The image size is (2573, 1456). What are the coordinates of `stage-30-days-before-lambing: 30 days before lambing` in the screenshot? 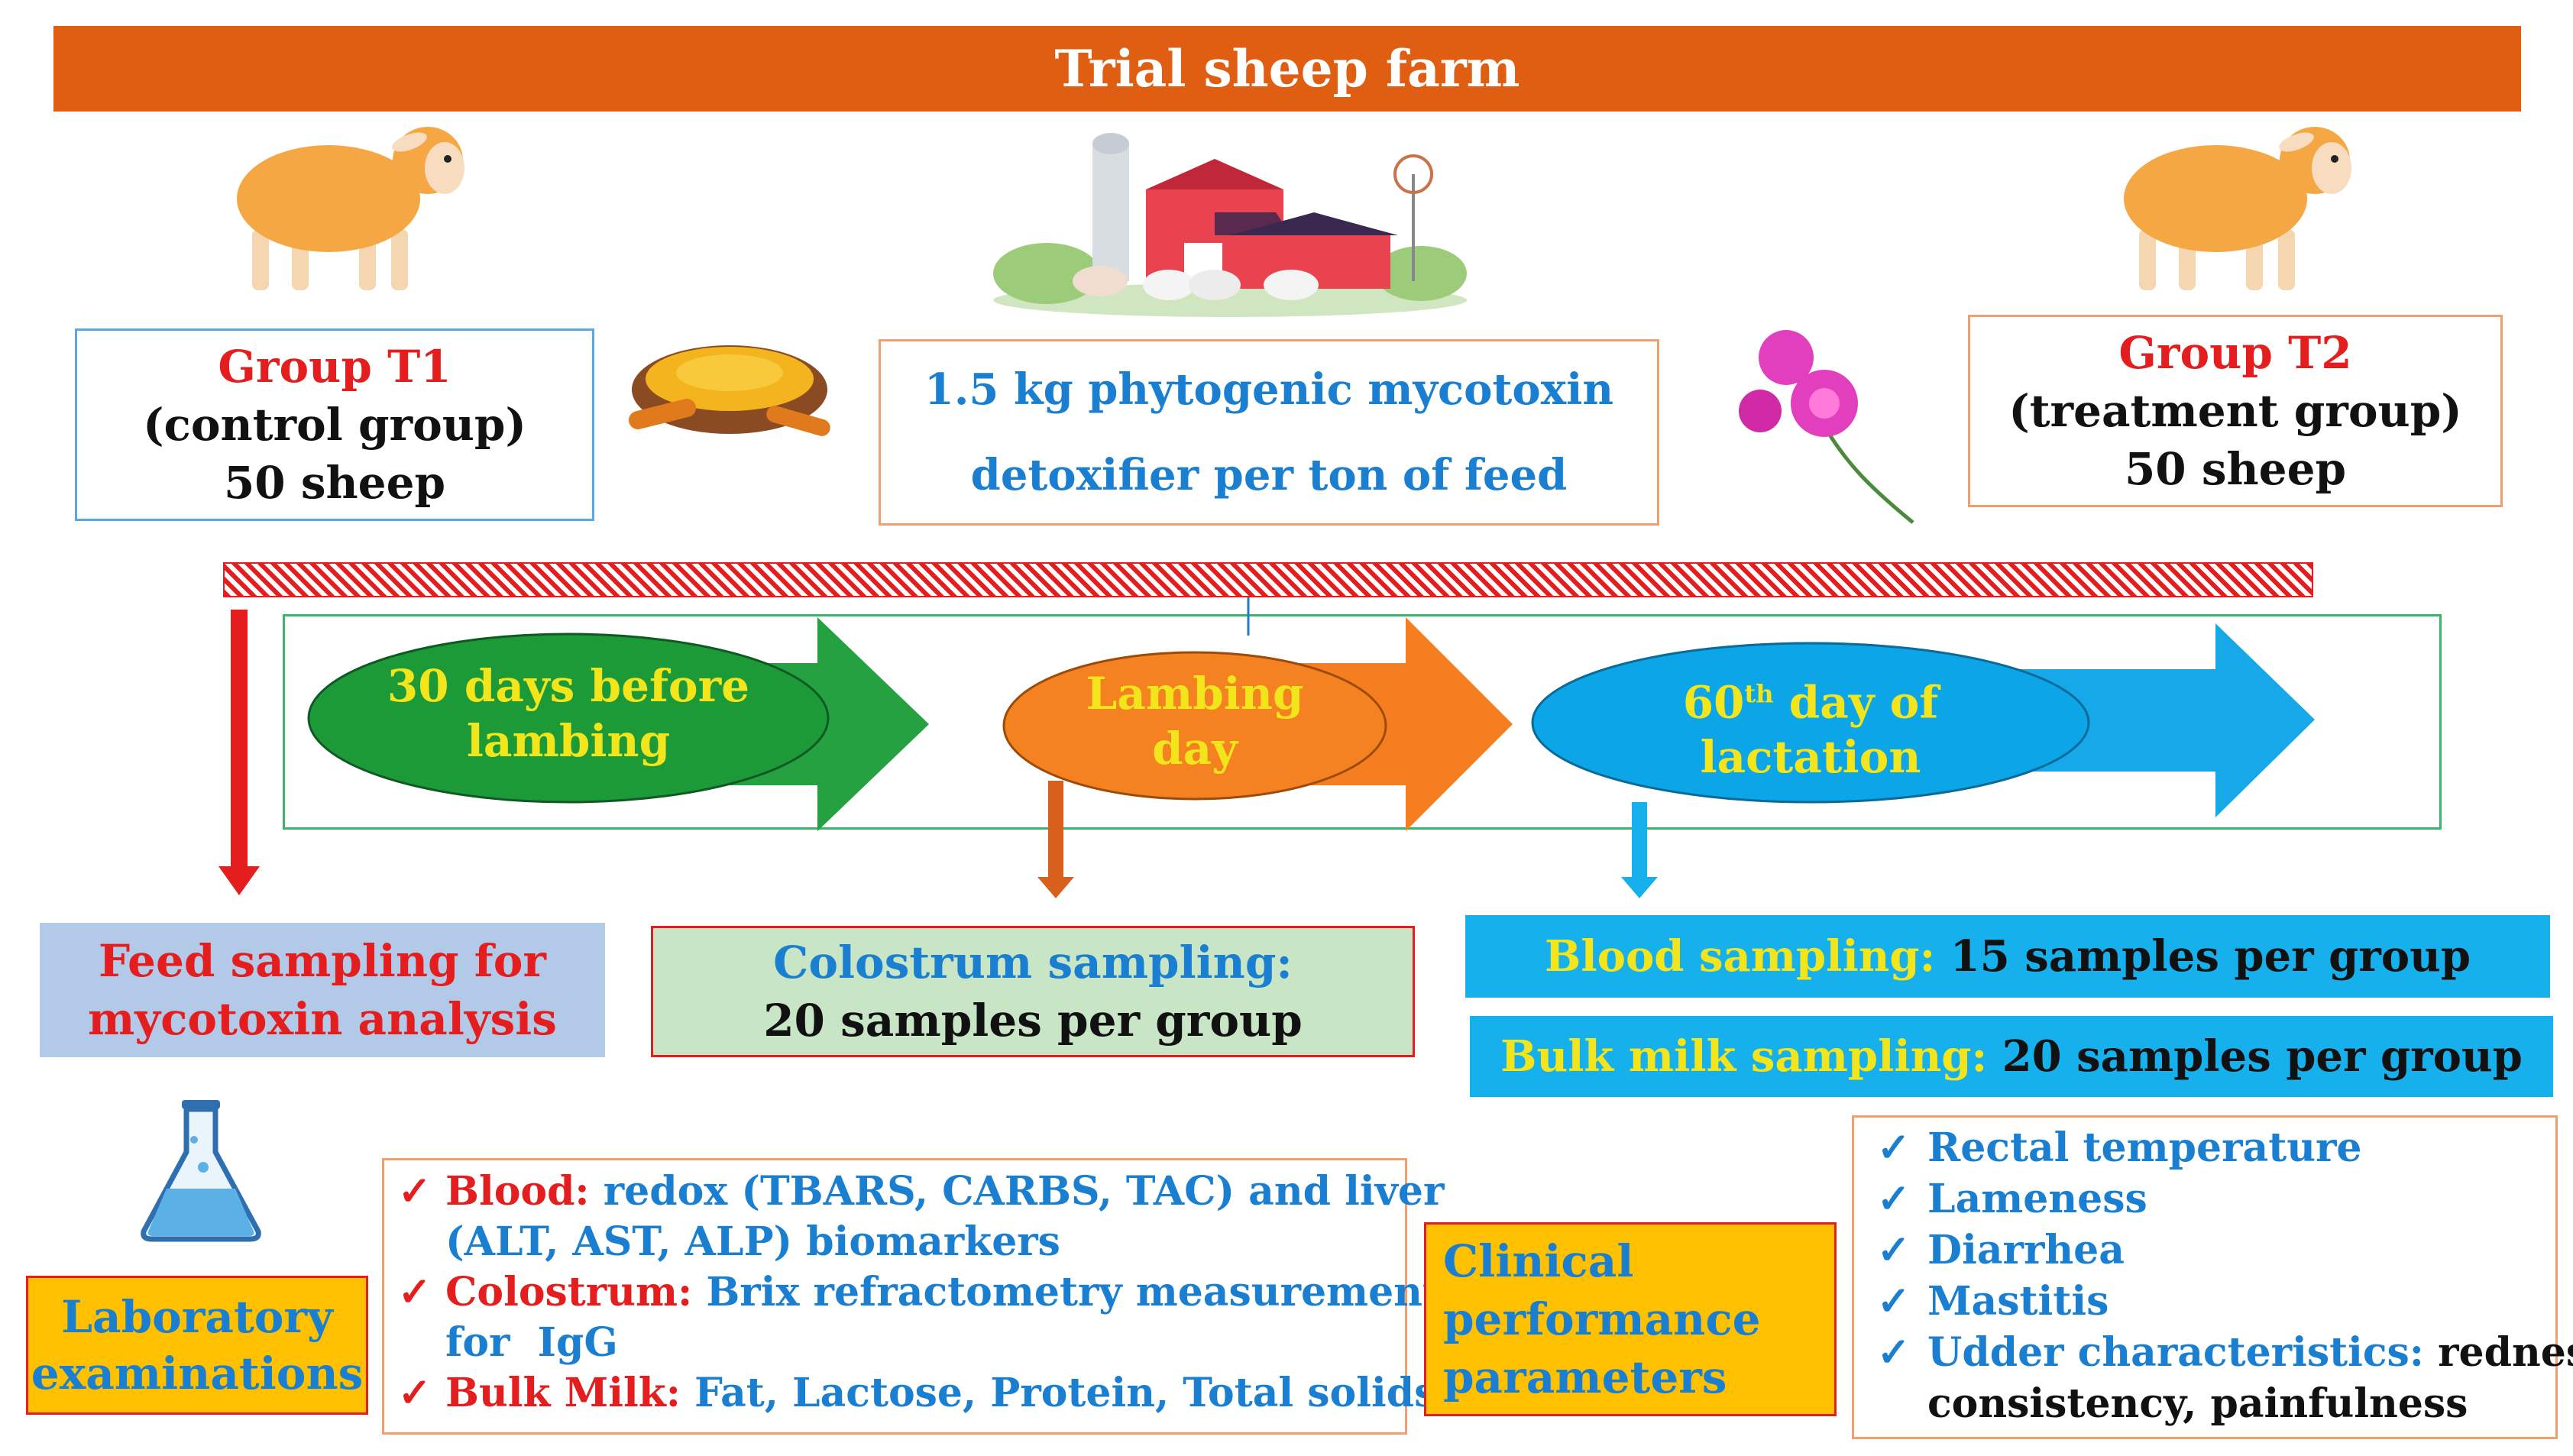 It's located at (568, 713).